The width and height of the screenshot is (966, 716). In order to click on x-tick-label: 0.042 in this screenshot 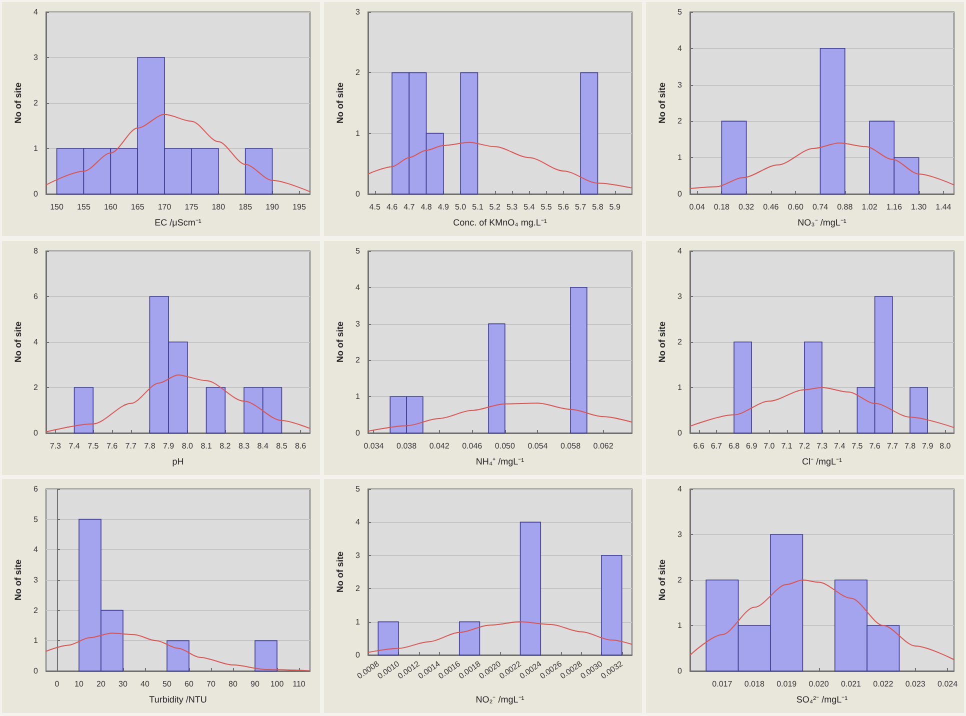, I will do `click(439, 445)`.